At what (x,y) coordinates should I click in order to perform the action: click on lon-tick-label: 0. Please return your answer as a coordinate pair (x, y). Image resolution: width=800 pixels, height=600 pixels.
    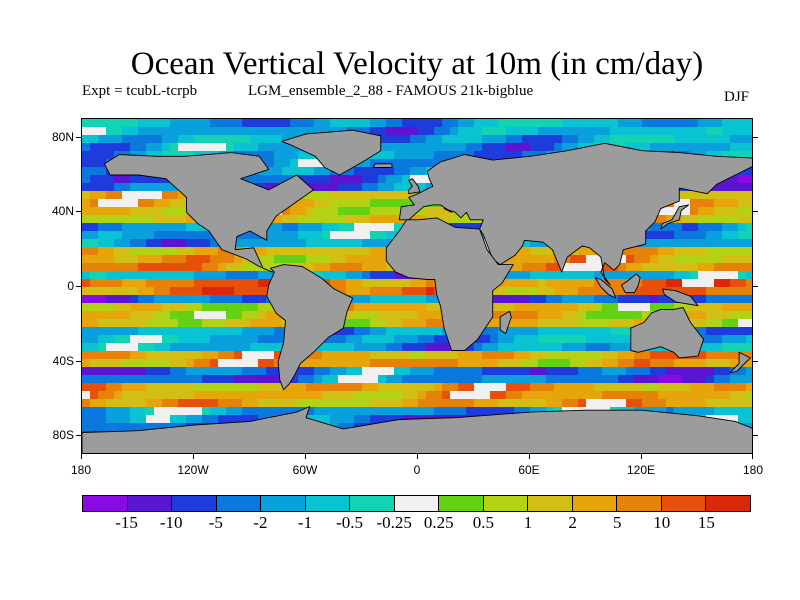
    Looking at the image, I should click on (417, 470).